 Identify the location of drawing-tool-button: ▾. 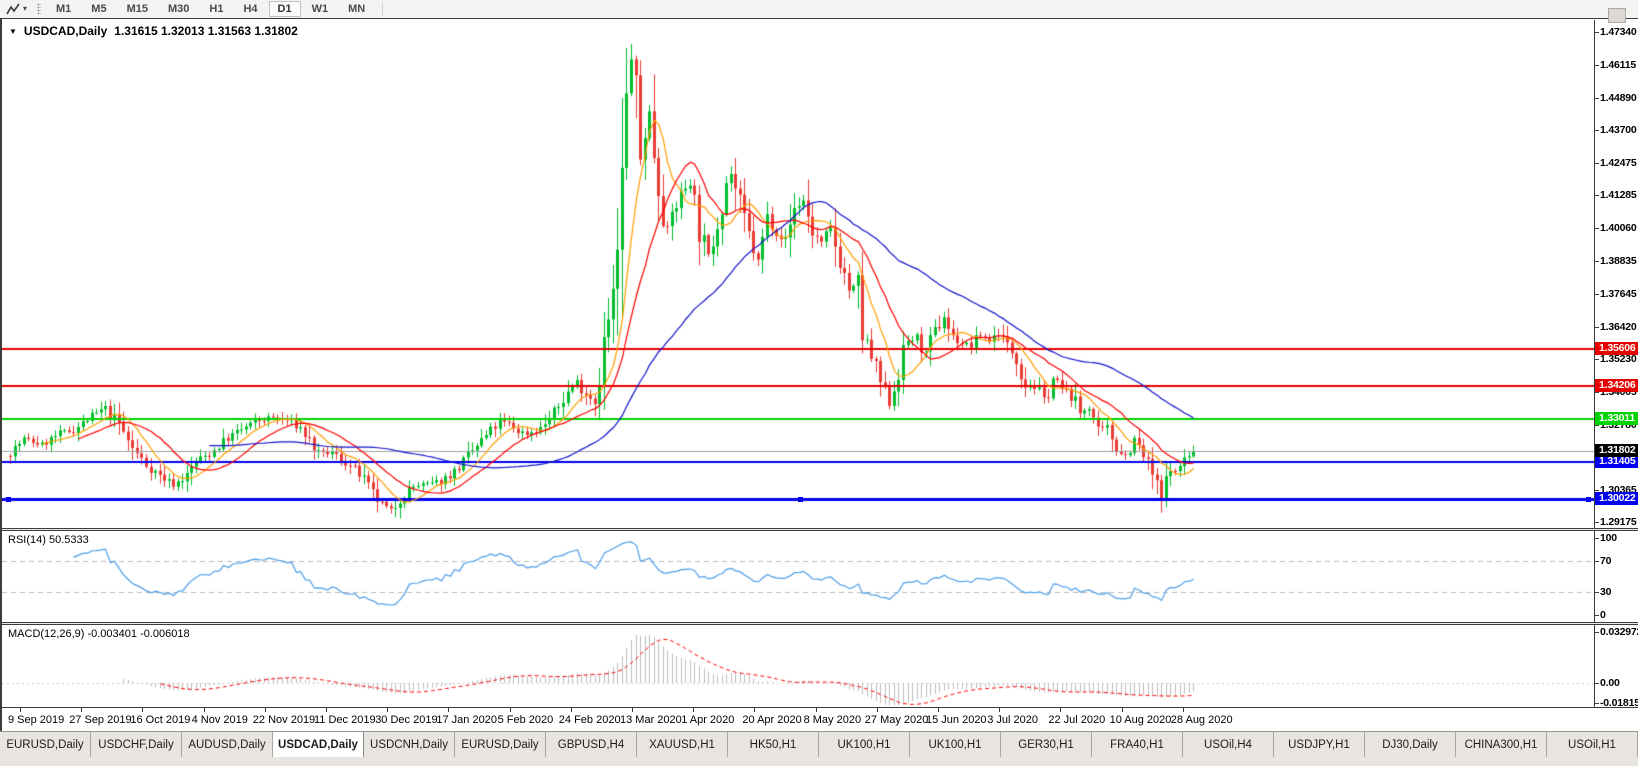
(16, 9).